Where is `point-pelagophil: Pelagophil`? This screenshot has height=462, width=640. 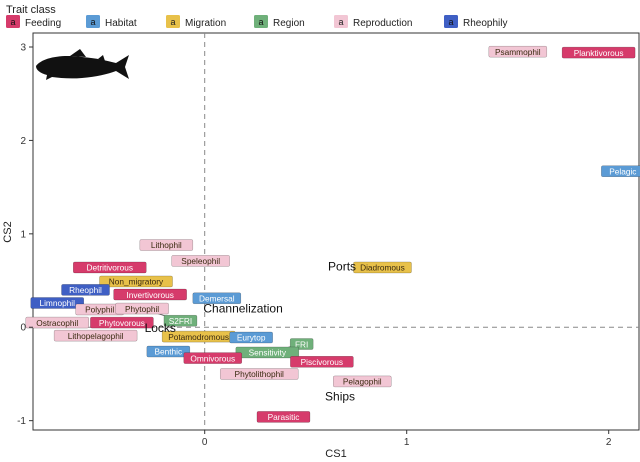
point-pelagophil: Pelagophil is located at coordinates (362, 381).